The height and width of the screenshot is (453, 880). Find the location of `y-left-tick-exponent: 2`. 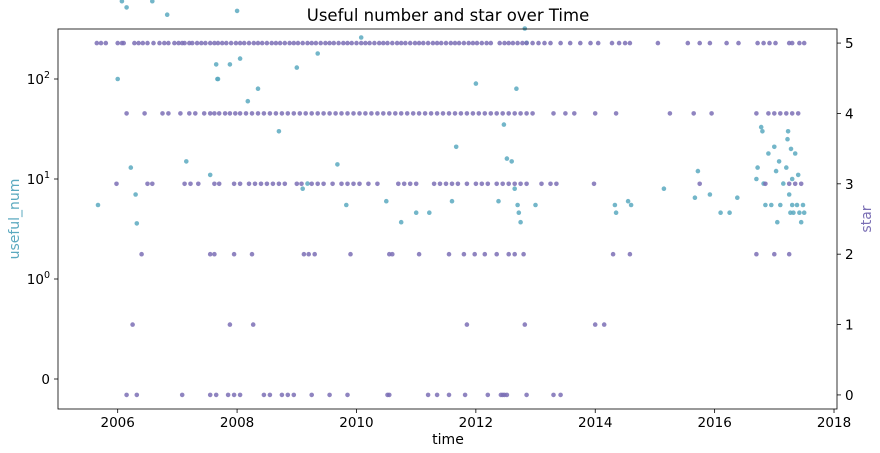

y-left-tick-exponent: 2 is located at coordinates (47, 75).